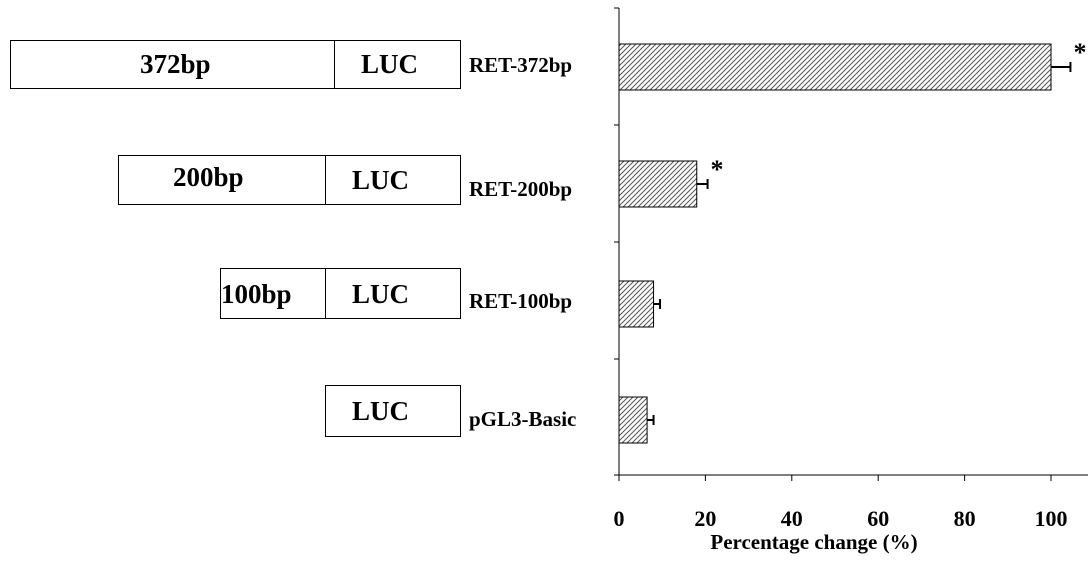 This screenshot has height=565, width=1088. What do you see at coordinates (965, 518) in the screenshot?
I see `x-tick-label: 80` at bounding box center [965, 518].